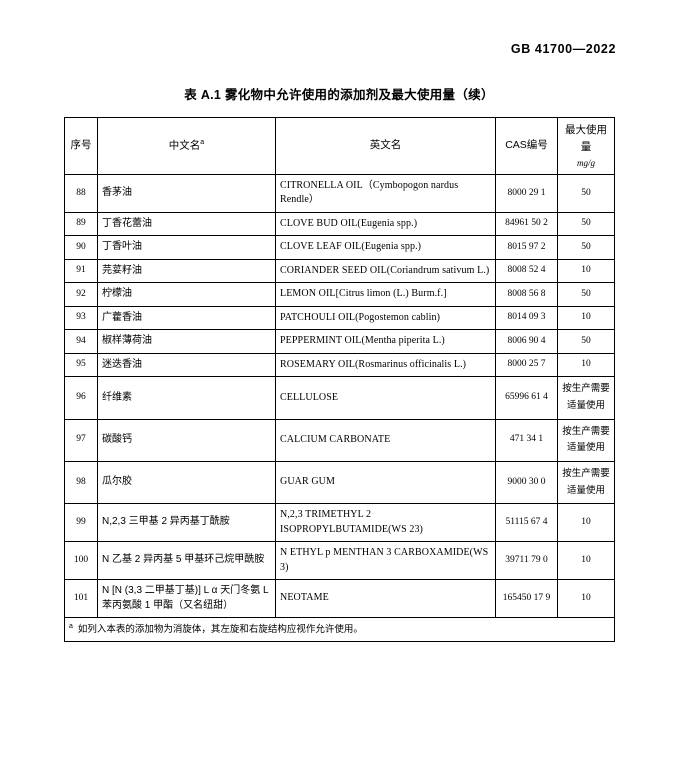 The width and height of the screenshot is (678, 758). What do you see at coordinates (202, 143) in the screenshot?
I see `header-footnote-marker: a` at bounding box center [202, 143].